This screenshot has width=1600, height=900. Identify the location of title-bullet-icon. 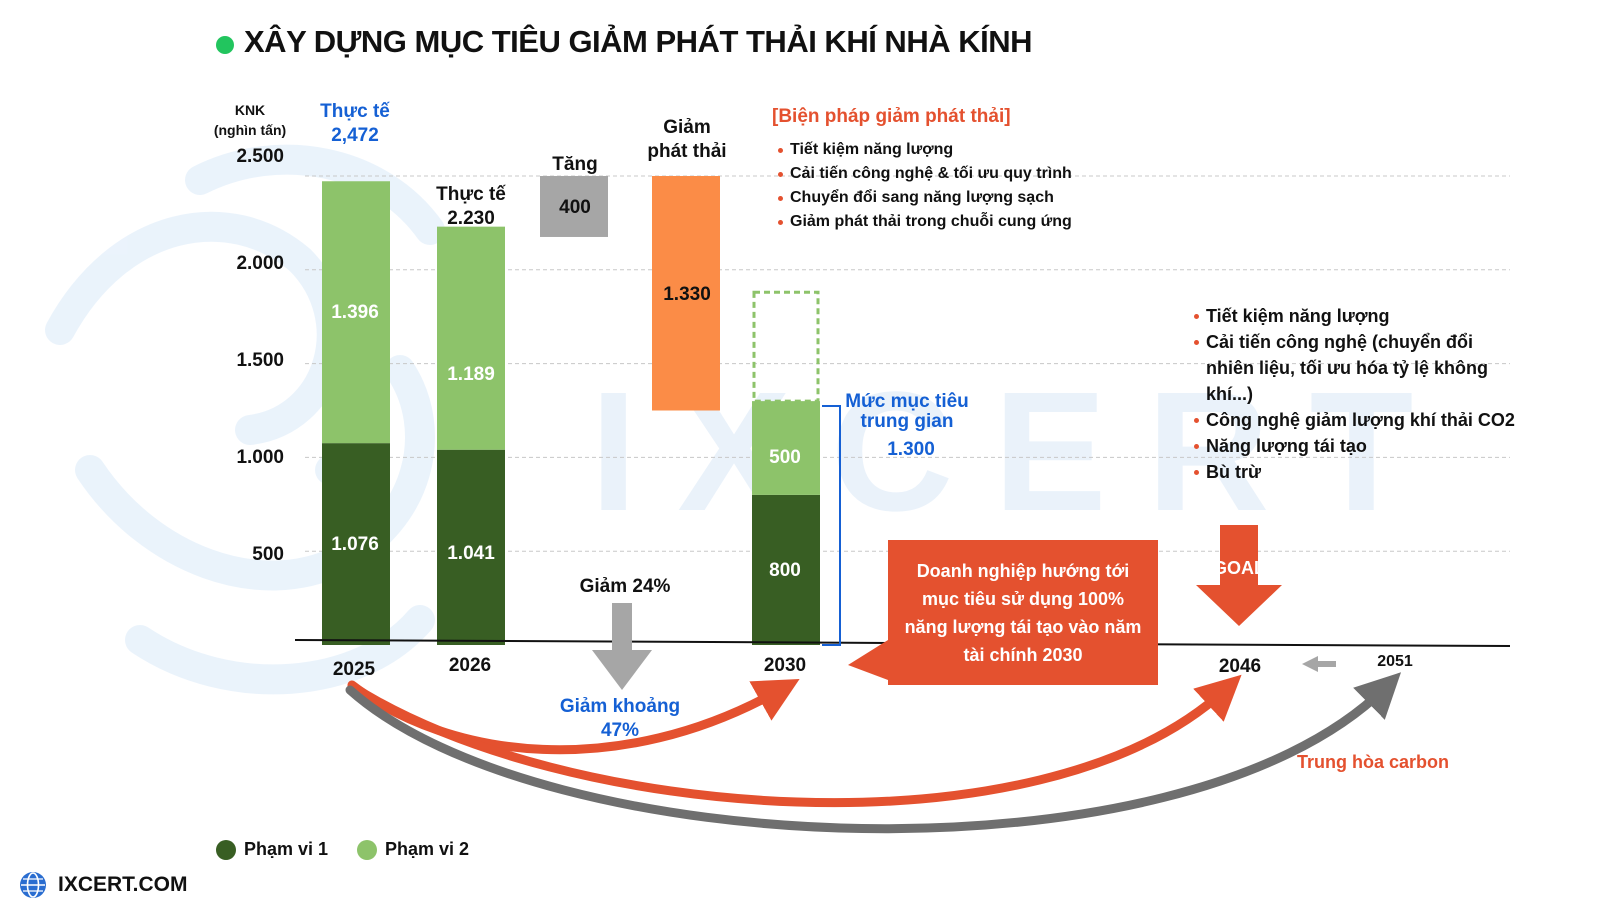
(225, 45).